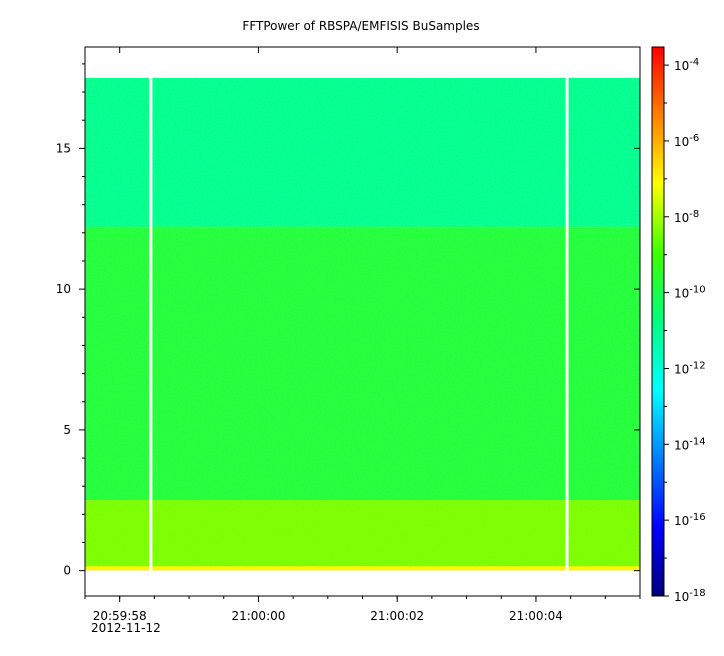 The height and width of the screenshot is (656, 724). I want to click on y-tick-label: 15, so click(63, 148).